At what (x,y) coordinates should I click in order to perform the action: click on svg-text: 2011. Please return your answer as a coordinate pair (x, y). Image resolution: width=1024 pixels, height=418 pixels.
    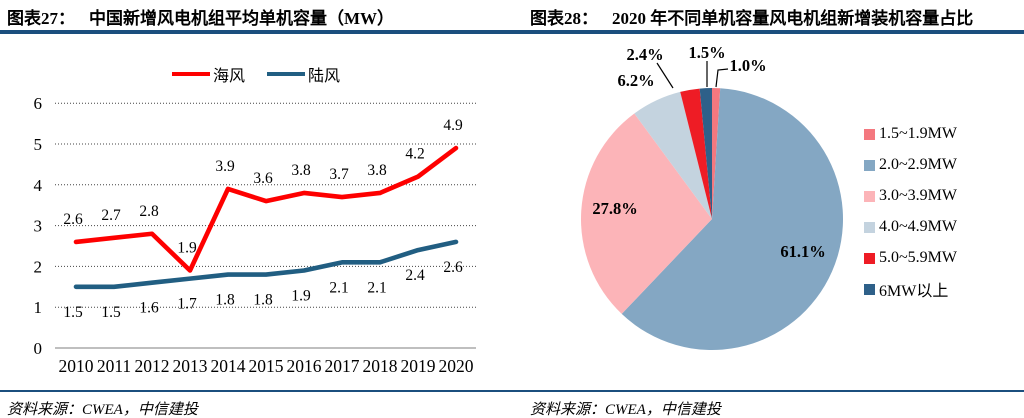
    Looking at the image, I should click on (114, 366).